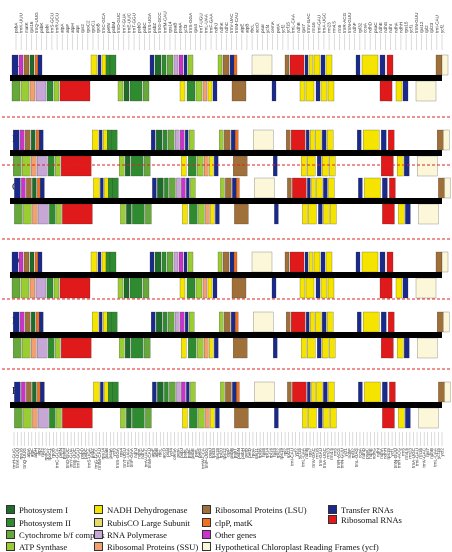  What do you see at coordinates (241, 28) in the screenshot?
I see `top-gene-label: atpE` at bounding box center [241, 28].